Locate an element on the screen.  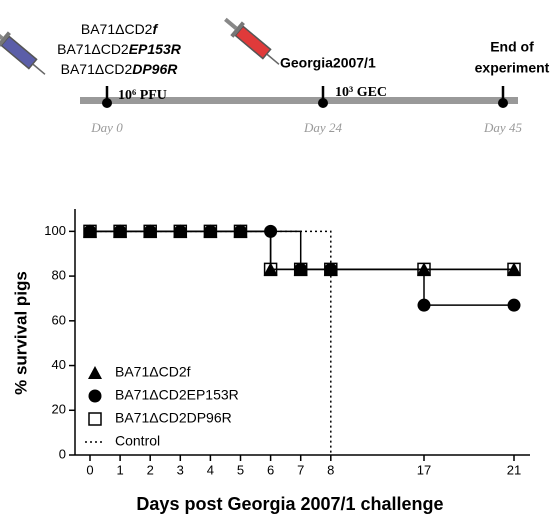
vaccine-label: BA71ΔCD2DP96R is located at coordinates (120, 69).